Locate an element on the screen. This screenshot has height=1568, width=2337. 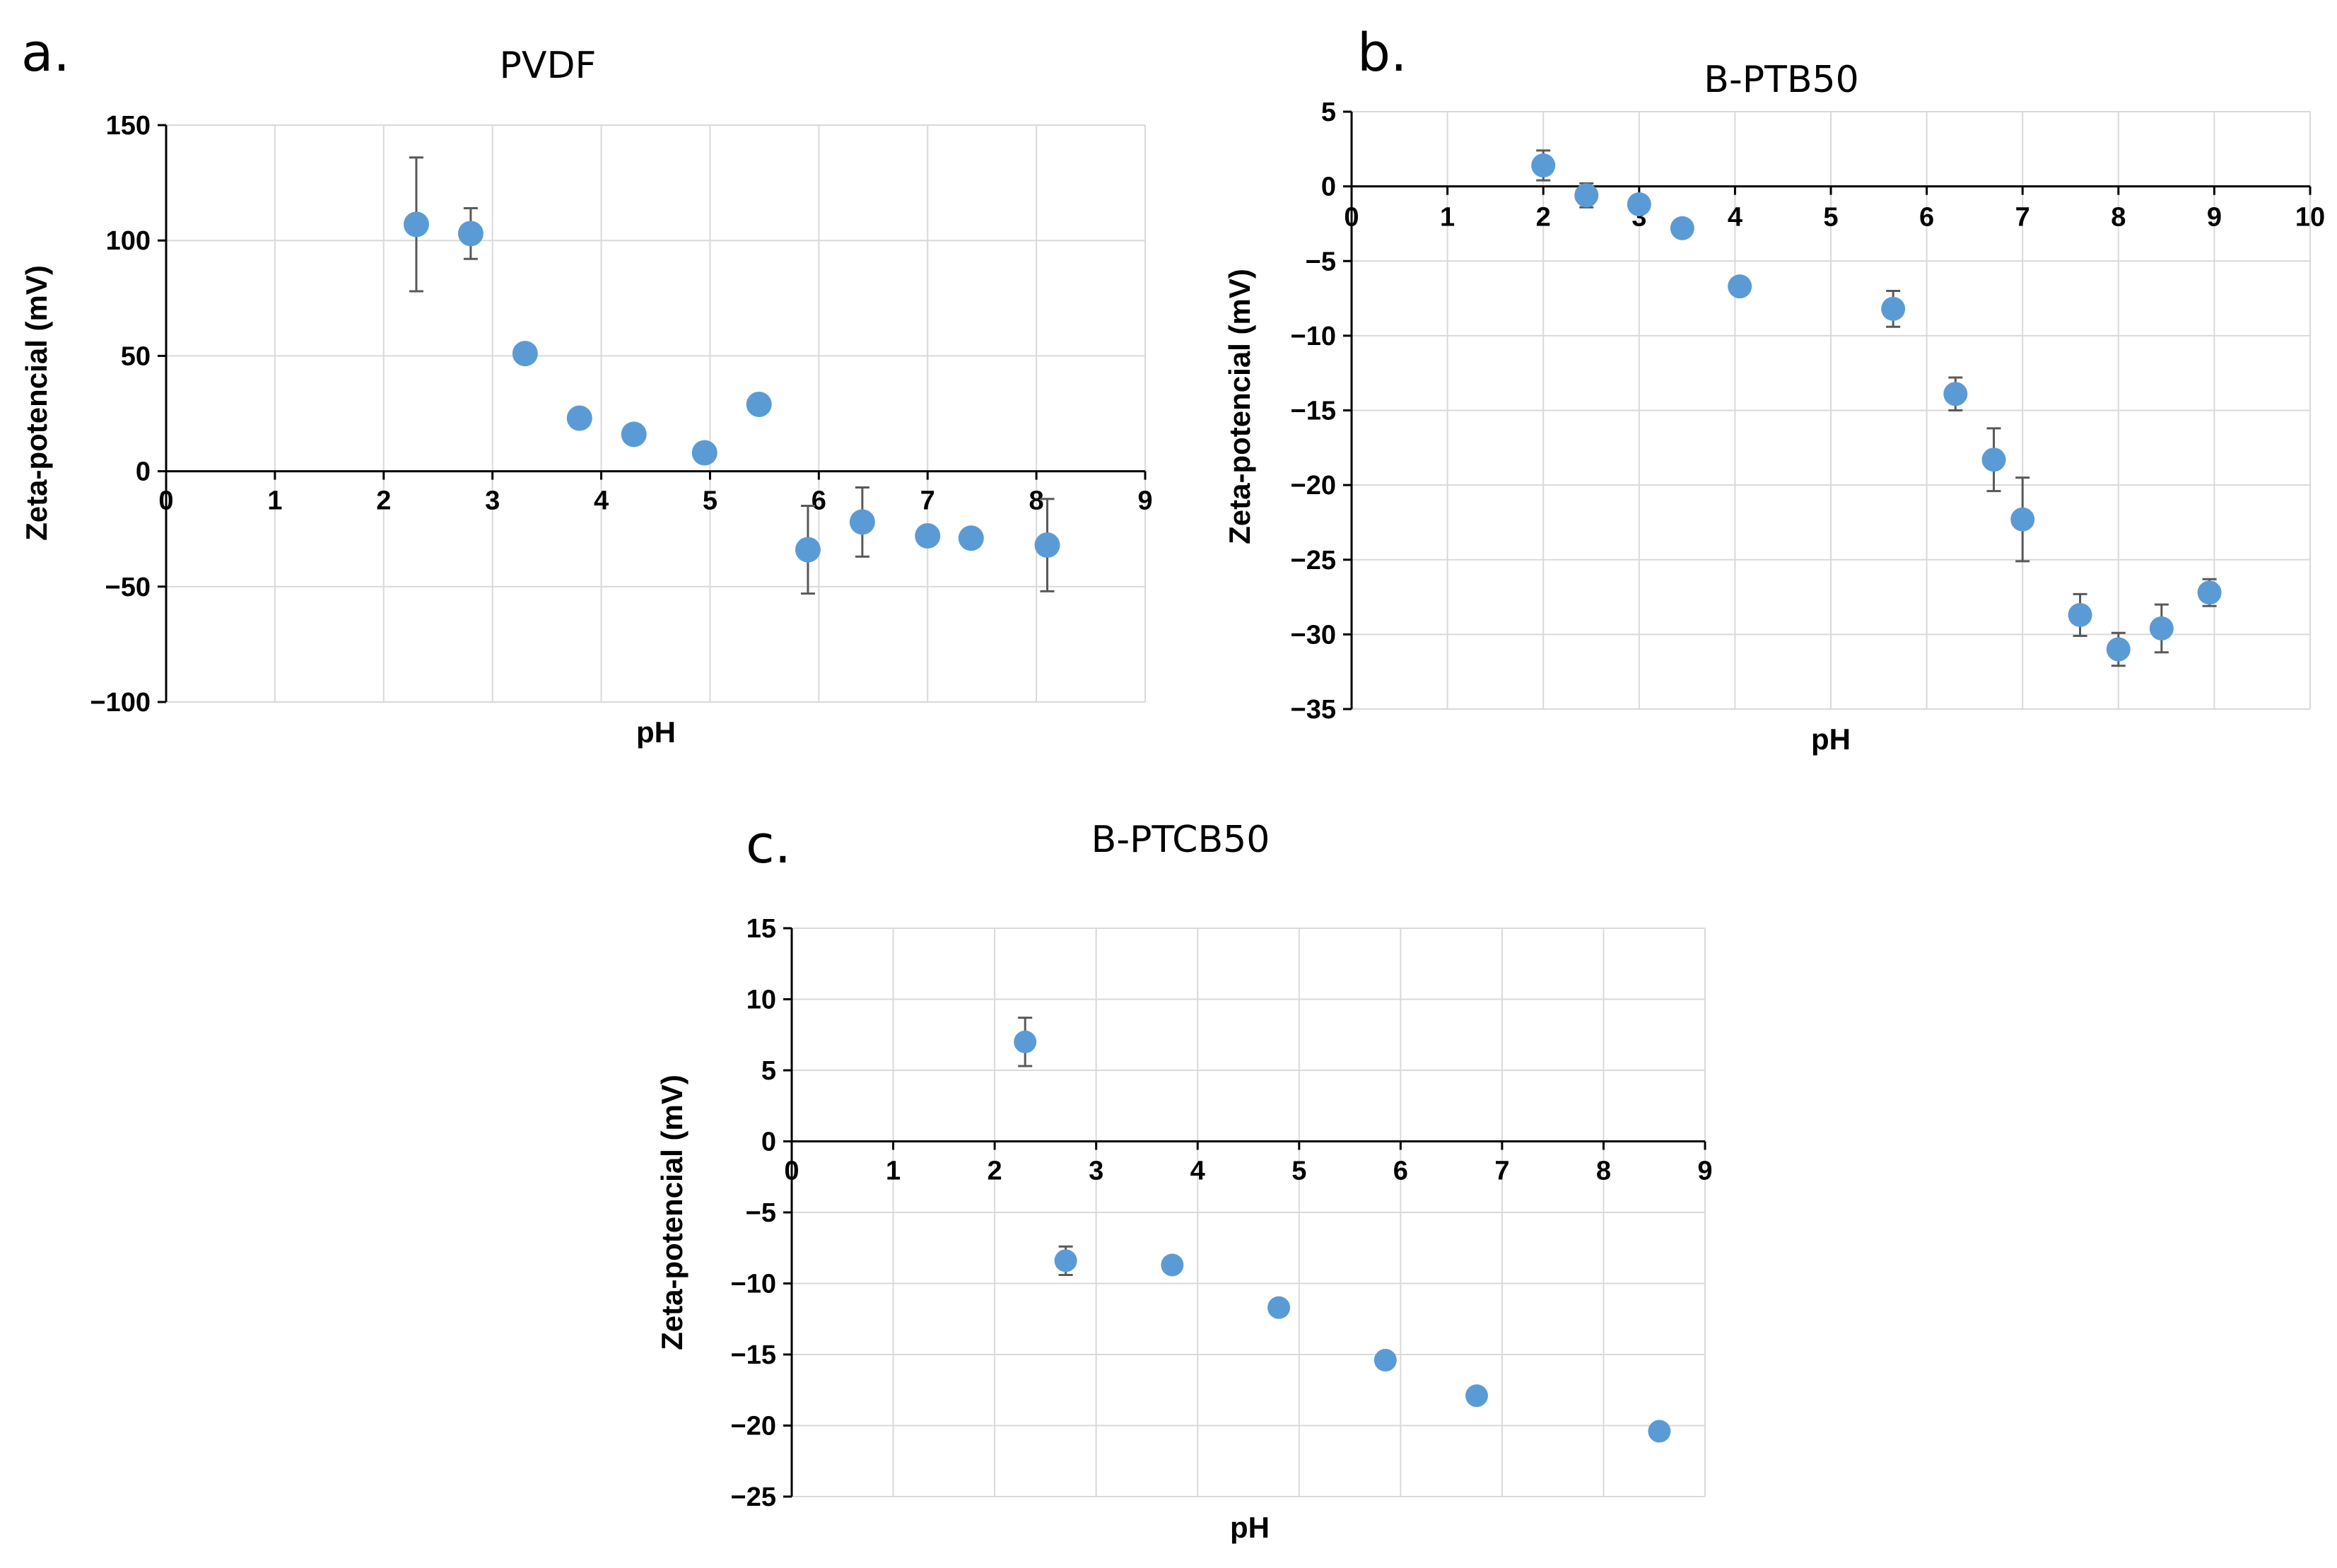
x-tick-label-c: 2 is located at coordinates (995, 1171).